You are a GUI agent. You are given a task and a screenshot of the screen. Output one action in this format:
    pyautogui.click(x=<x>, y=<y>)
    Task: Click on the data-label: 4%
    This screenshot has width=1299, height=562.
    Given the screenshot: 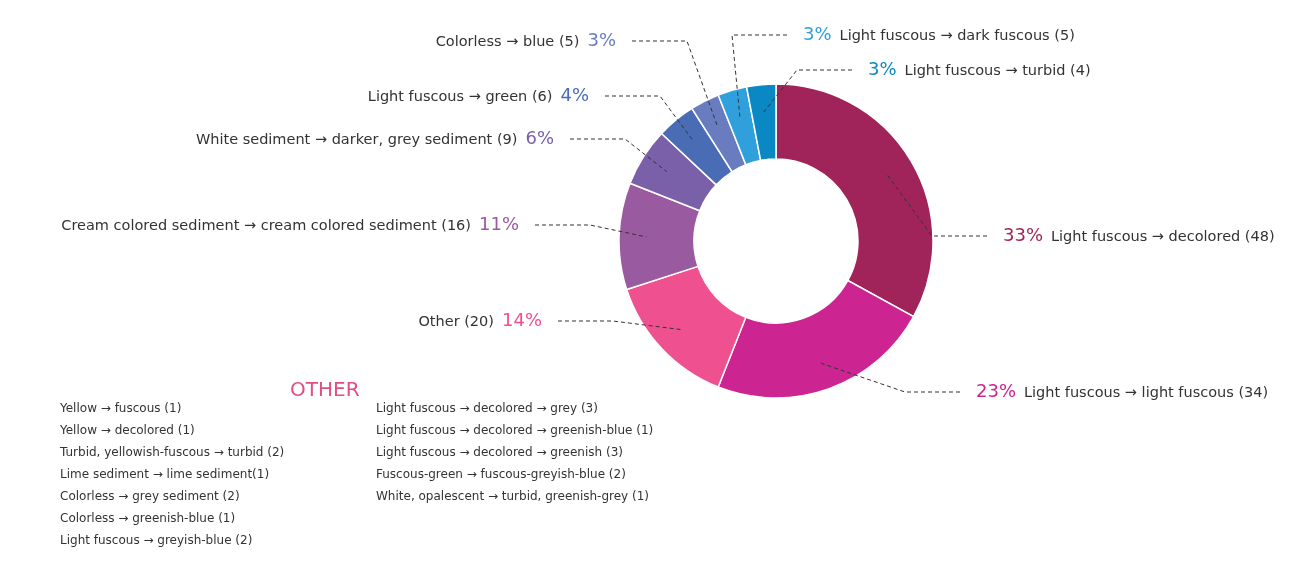 What is the action you would take?
    pyautogui.click(x=574, y=94)
    